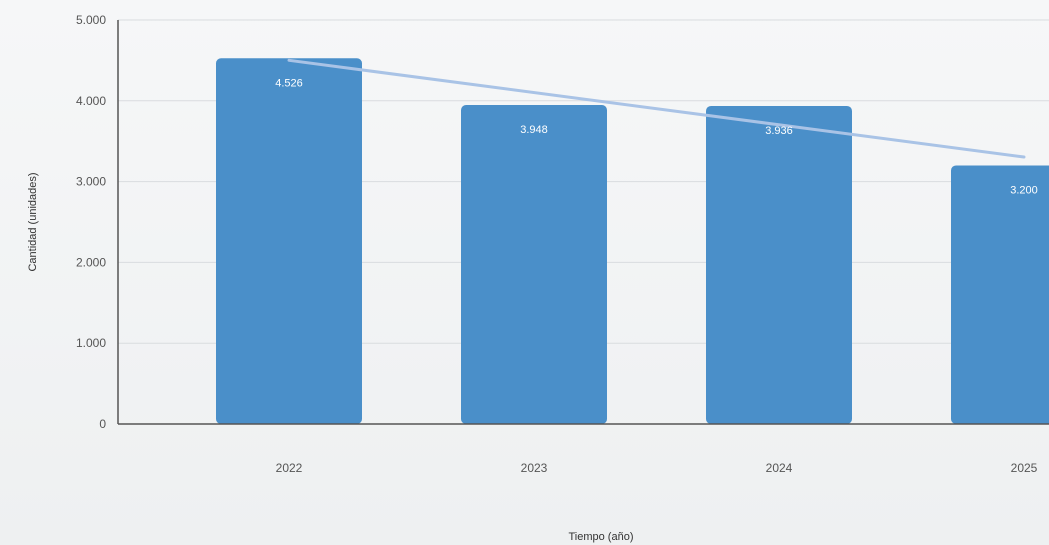  I want to click on x-axis-title: Tiempo (año), so click(600, 537).